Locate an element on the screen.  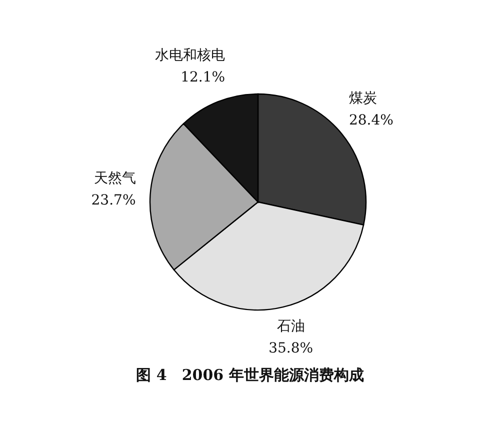
data-label: 35.8% is located at coordinates (291, 348).